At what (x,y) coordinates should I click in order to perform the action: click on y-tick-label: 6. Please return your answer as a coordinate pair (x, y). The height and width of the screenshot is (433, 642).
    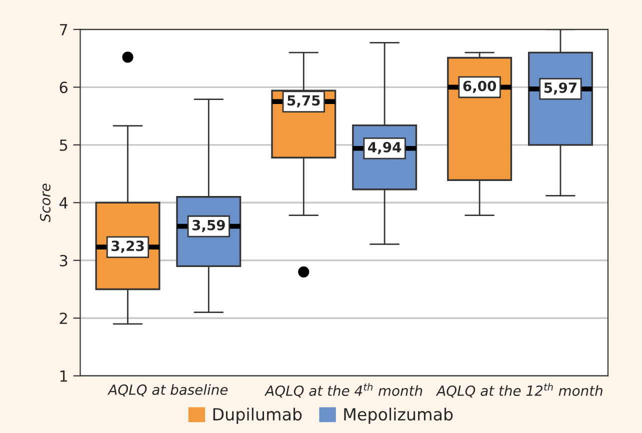
    Looking at the image, I should click on (64, 88).